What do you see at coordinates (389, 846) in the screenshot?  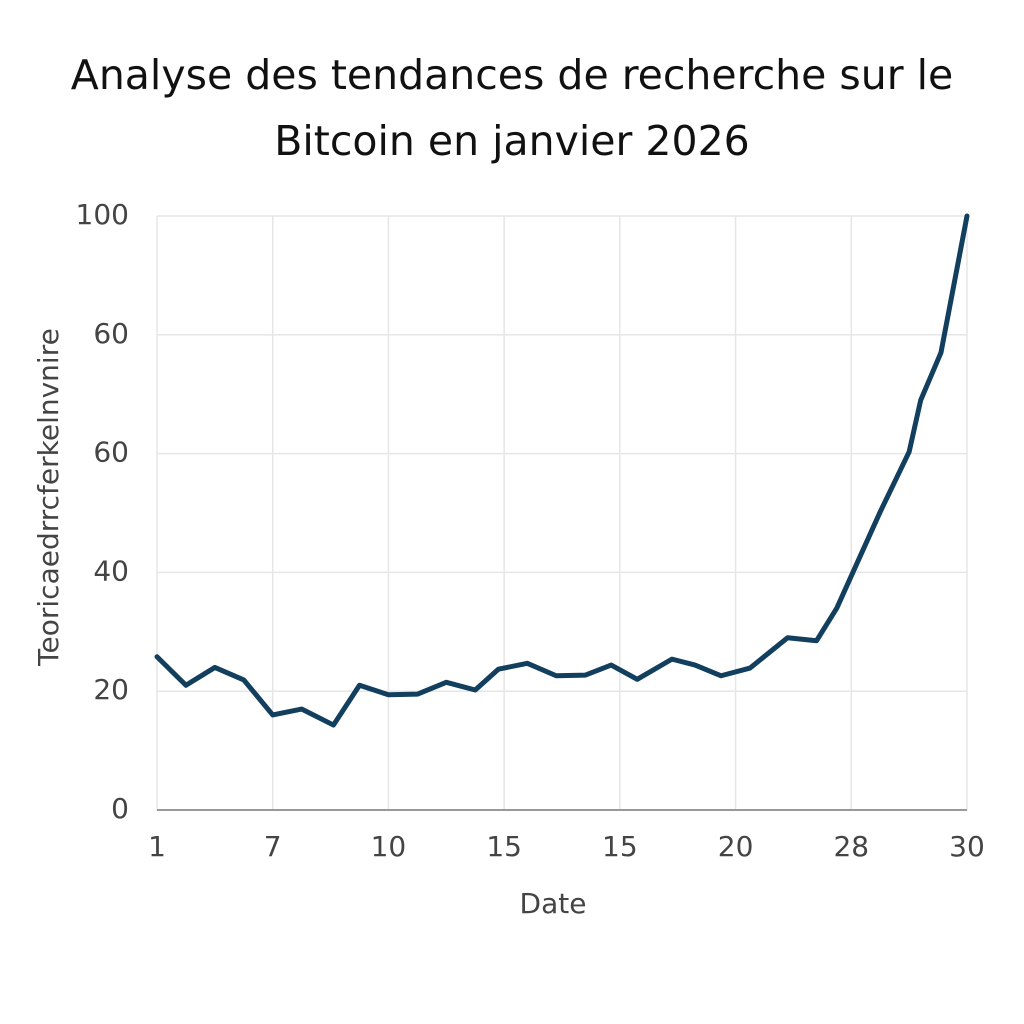 I see `x-tick-label: 10` at bounding box center [389, 846].